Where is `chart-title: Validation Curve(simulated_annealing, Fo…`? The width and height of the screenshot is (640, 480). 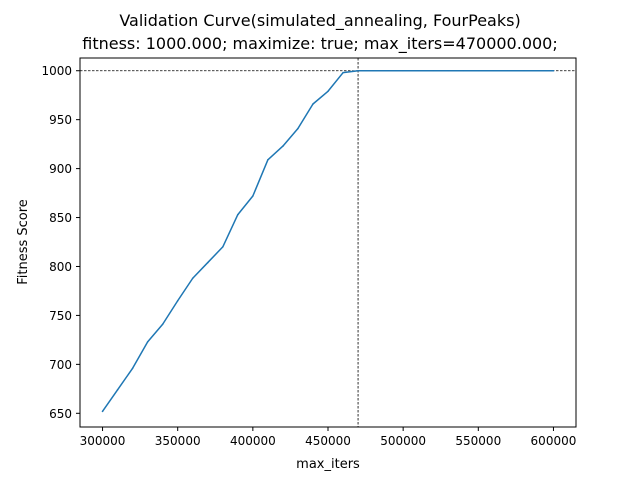
chart-title: Validation Curve(simulated_annealing, Fo… is located at coordinates (320, 20).